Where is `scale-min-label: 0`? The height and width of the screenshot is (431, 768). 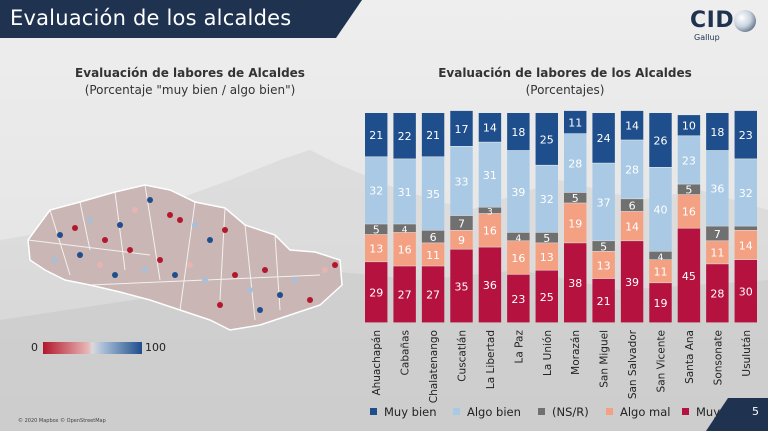 scale-min-label: 0 is located at coordinates (34, 347).